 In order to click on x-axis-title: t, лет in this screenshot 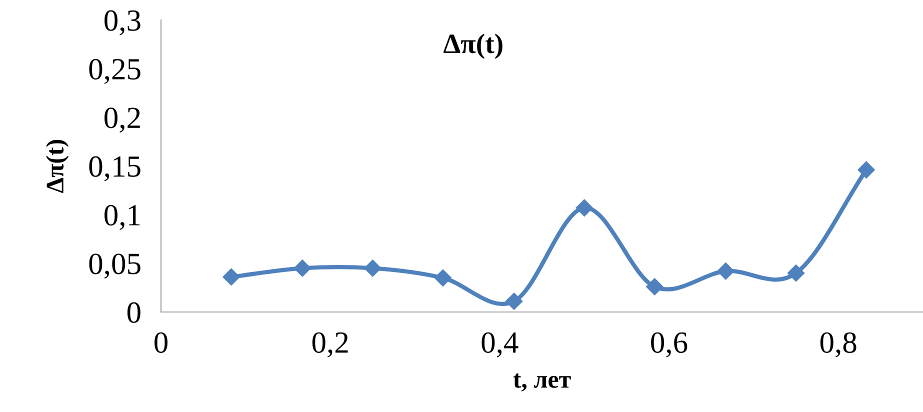, I will do `click(542, 383)`.